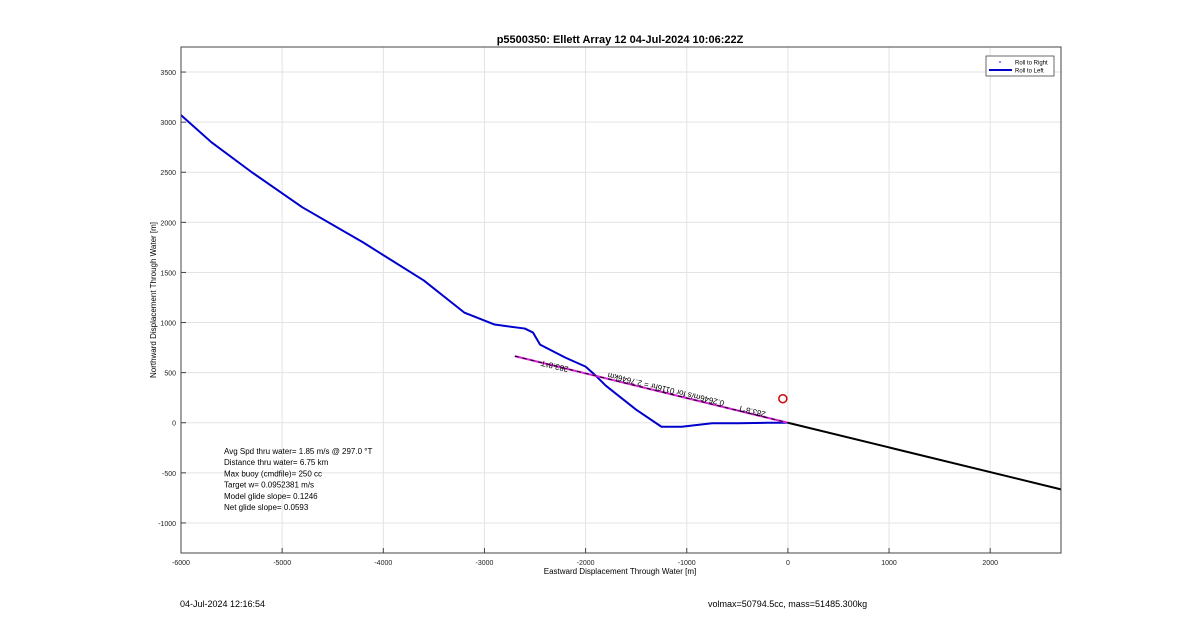 This screenshot has width=1200, height=622. What do you see at coordinates (1029, 72) in the screenshot?
I see `legend-label: Roll to Left` at bounding box center [1029, 72].